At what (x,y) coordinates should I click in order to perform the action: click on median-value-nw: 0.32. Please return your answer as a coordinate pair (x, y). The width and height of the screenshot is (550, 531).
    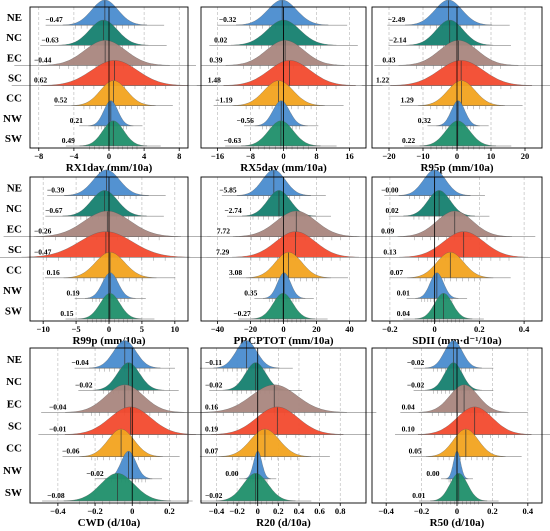
    Looking at the image, I should click on (424, 120).